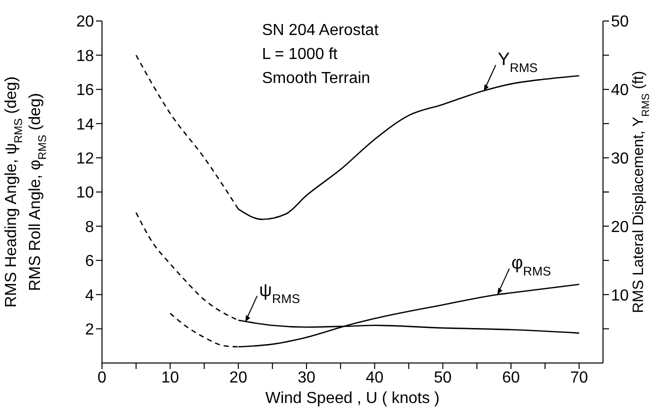  Describe the element at coordinates (85, 193) in the screenshot. I see `y-tick-label: 10` at that location.